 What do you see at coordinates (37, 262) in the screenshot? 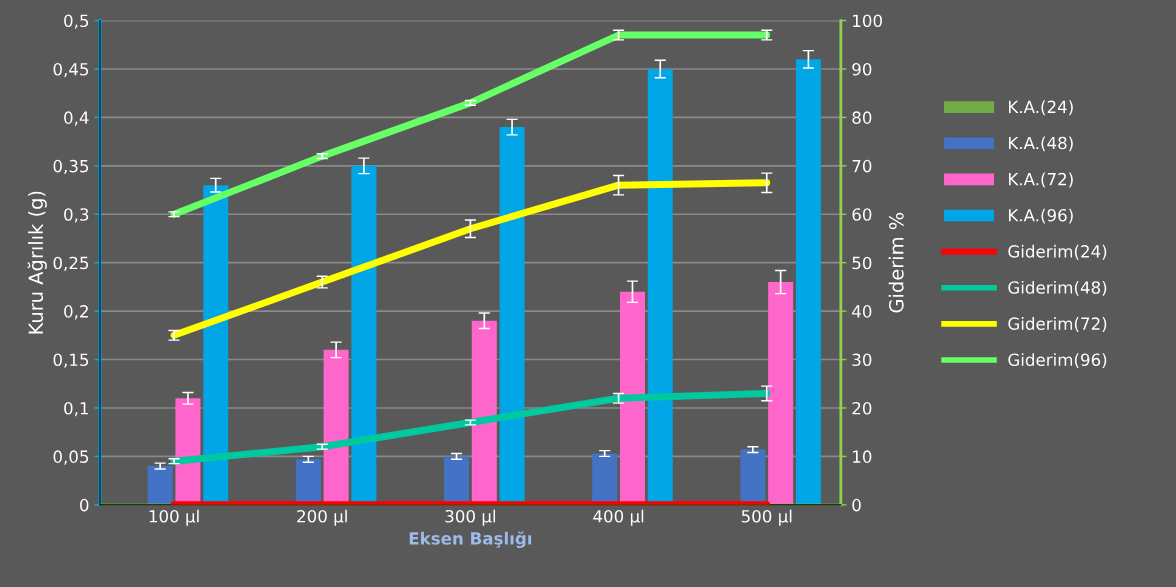
I see `y-axis-title: Kuru Ağrılık (g)` at bounding box center [37, 262].